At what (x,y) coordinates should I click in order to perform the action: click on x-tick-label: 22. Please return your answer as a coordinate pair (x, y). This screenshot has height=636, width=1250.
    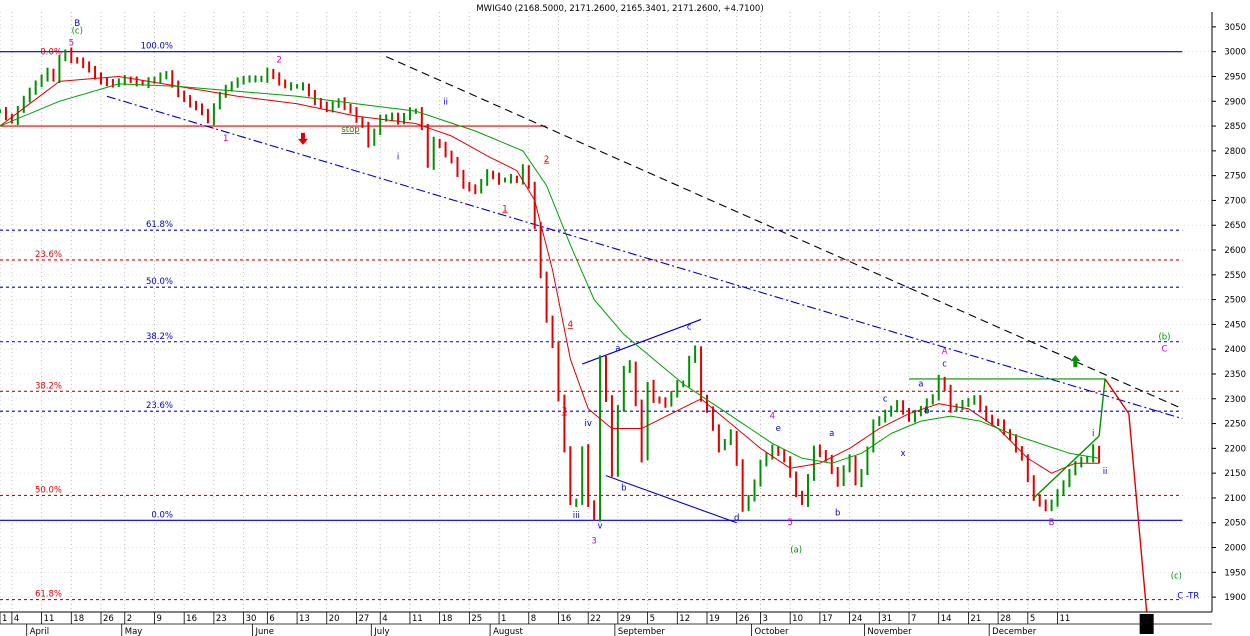
    Looking at the image, I should click on (595, 619).